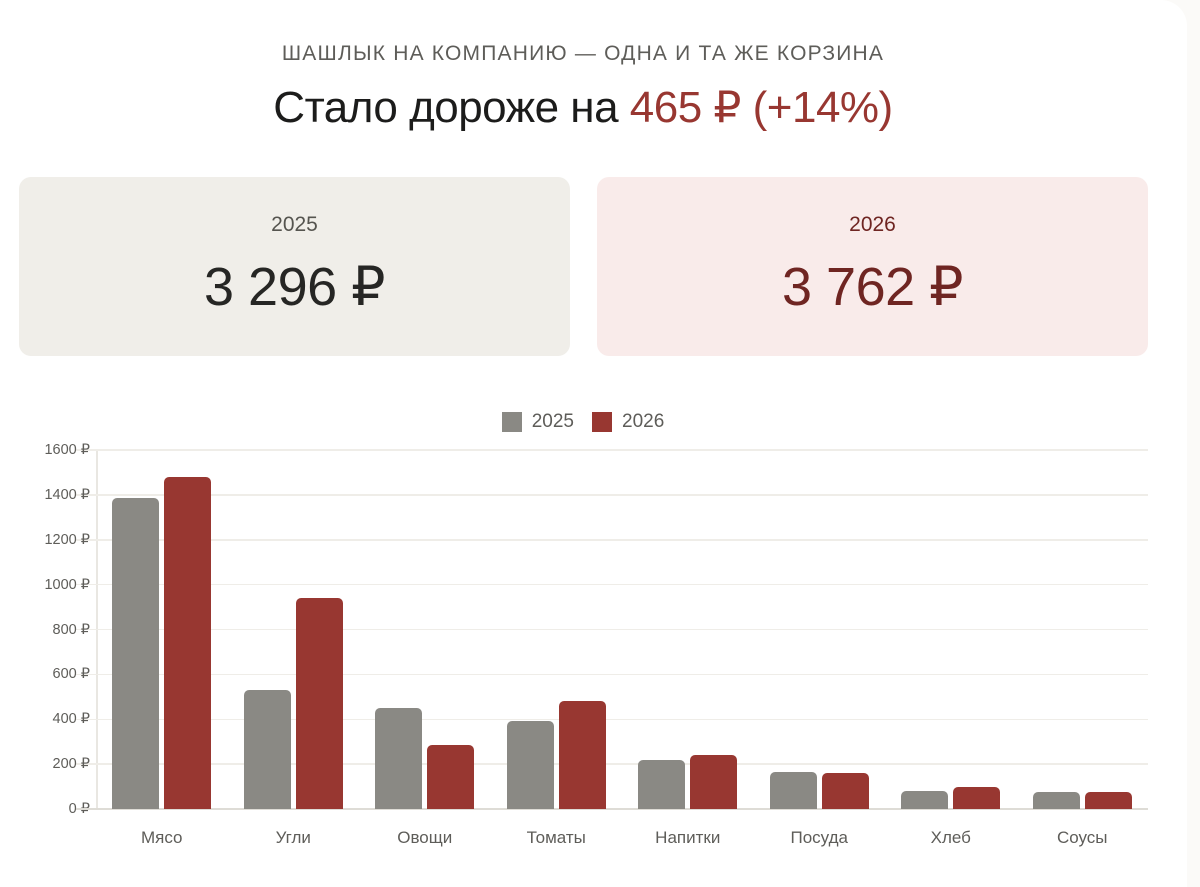 The height and width of the screenshot is (887, 1200). I want to click on headline-accent: 465 ₽ (+14%), so click(761, 107).